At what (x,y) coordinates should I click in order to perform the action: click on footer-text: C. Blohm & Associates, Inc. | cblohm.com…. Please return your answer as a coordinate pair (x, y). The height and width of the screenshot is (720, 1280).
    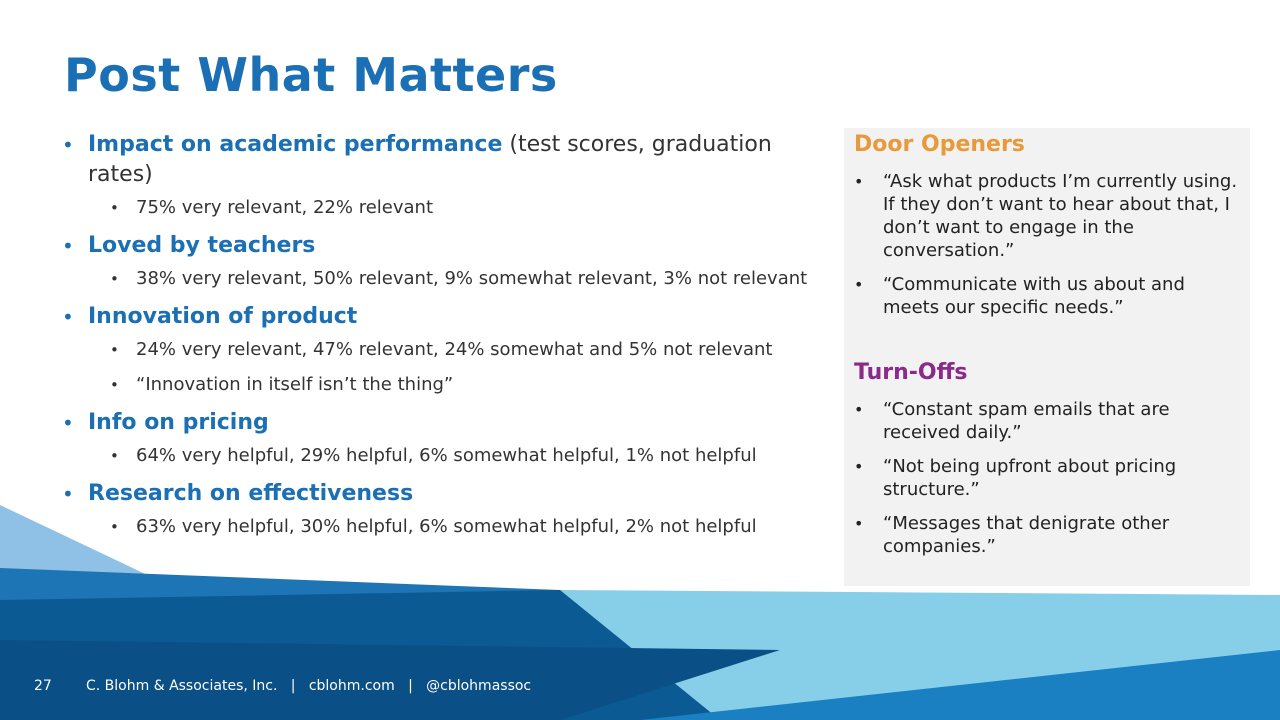
    Looking at the image, I should click on (309, 686).